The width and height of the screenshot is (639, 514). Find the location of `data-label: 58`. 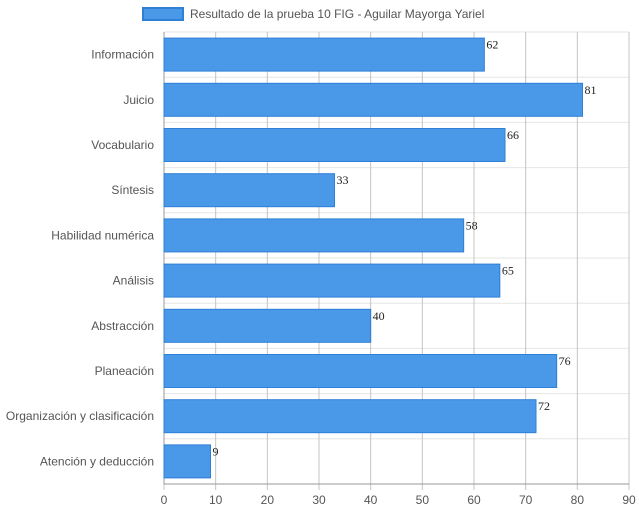

data-label: 58 is located at coordinates (472, 225).